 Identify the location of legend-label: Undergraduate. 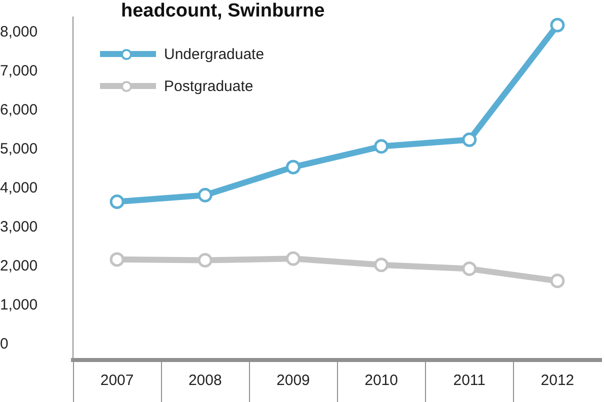
(214, 54).